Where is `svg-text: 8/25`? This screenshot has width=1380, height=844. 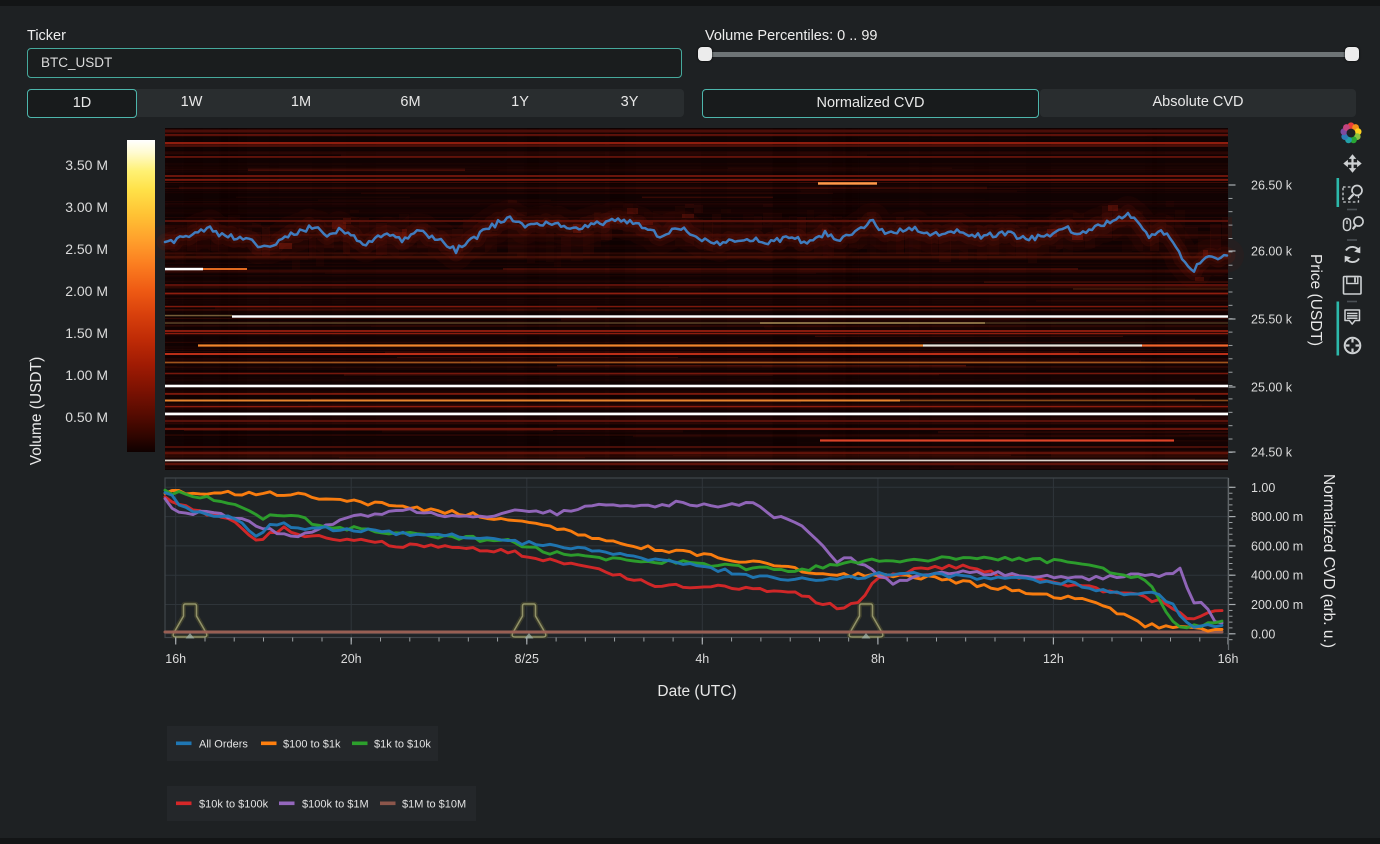 svg-text: 8/25 is located at coordinates (527, 659).